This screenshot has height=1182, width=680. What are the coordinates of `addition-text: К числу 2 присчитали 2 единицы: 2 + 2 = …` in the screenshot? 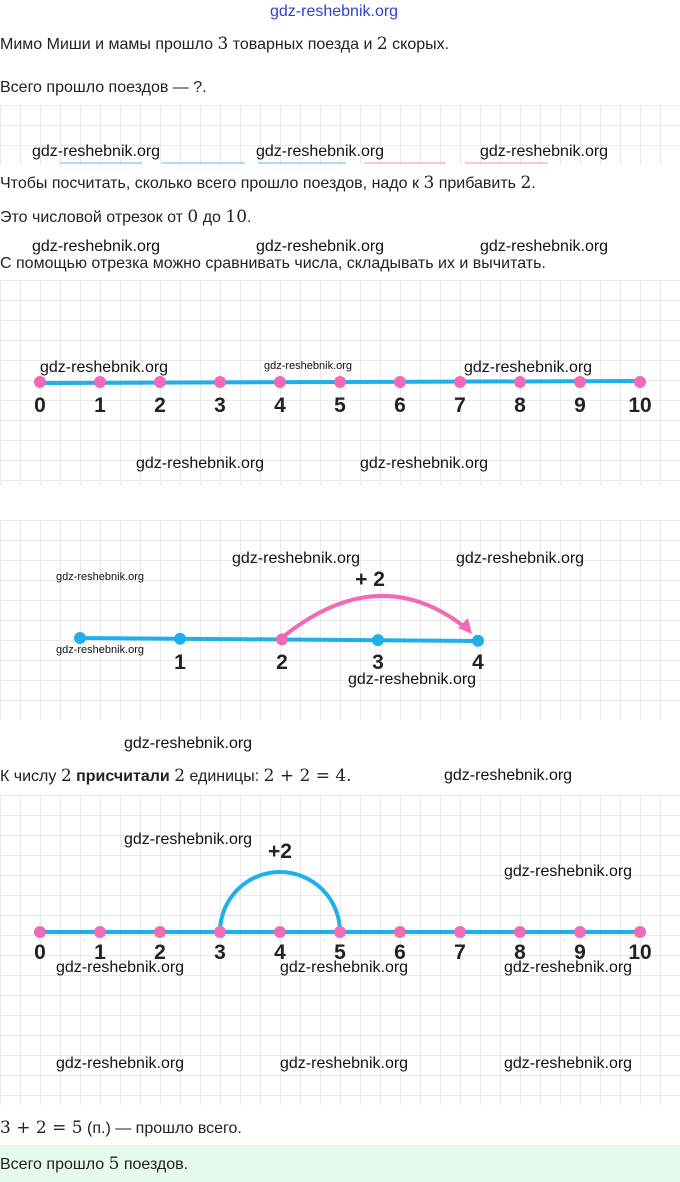 It's located at (176, 776).